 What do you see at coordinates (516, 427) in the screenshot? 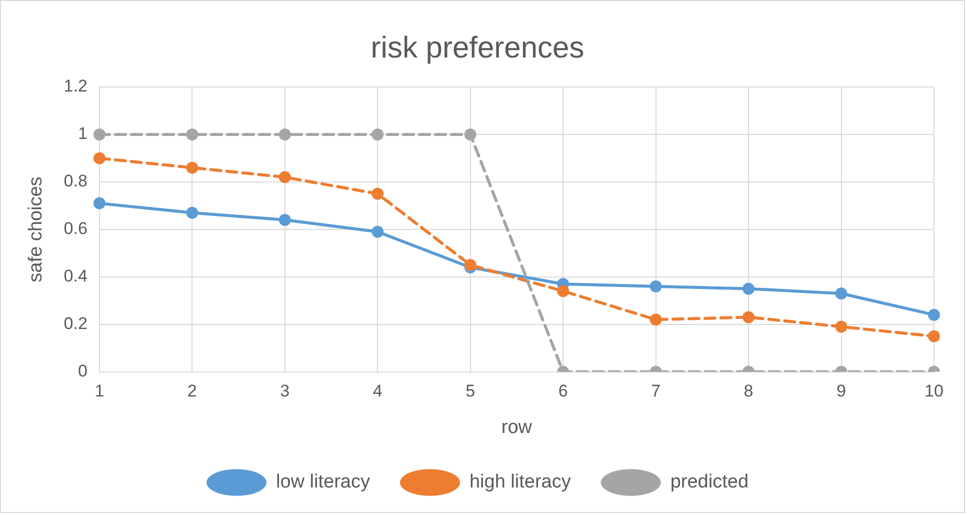
I see `x-axis-title: row` at bounding box center [516, 427].